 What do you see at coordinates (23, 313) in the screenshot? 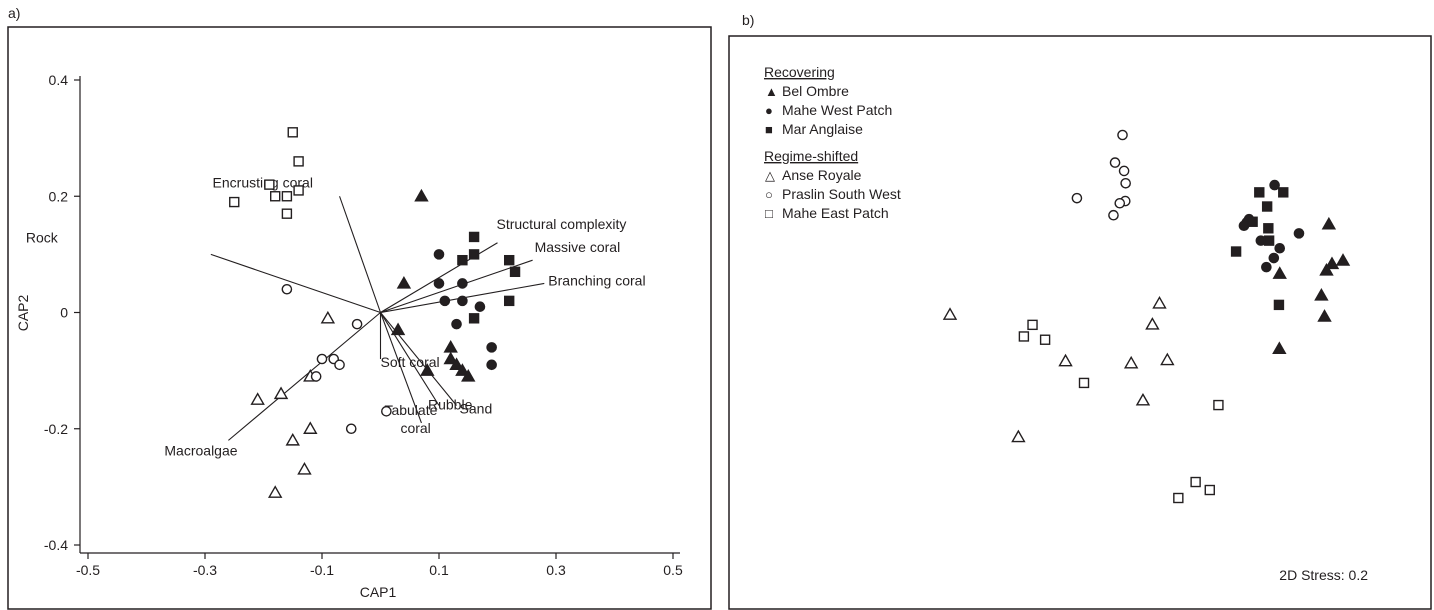
I see `y-axis-title: CAP2` at bounding box center [23, 313].